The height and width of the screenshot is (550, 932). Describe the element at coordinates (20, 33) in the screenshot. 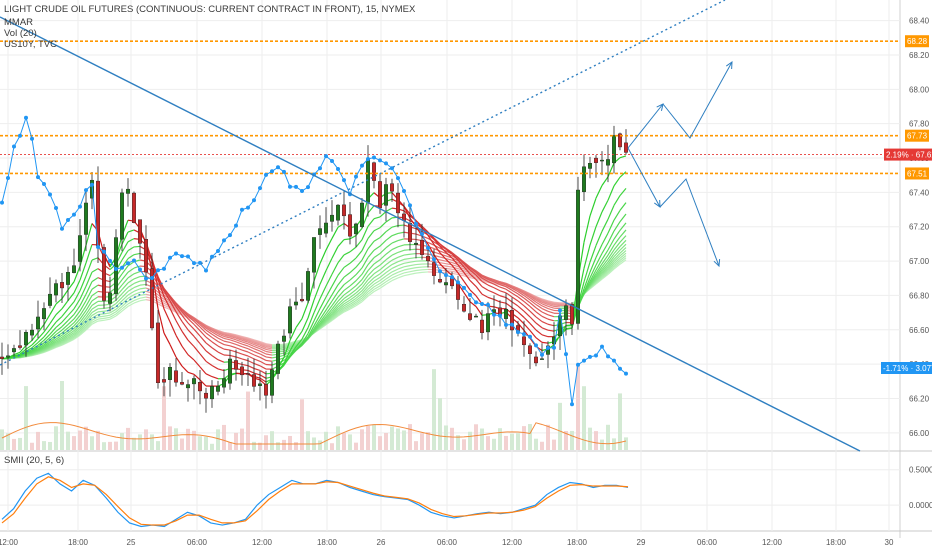

I see `indicator-volume-label: Vol (20)` at that location.